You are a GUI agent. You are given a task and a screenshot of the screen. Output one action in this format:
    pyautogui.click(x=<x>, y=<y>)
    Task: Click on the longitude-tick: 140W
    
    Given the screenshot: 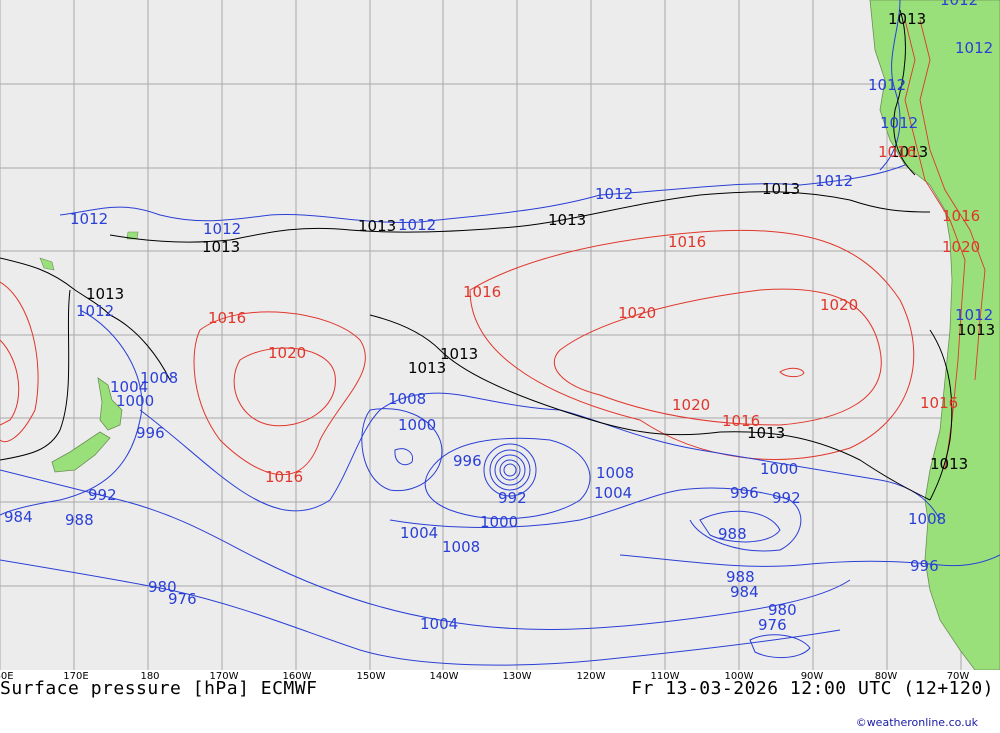 What is the action you would take?
    pyautogui.click(x=444, y=676)
    